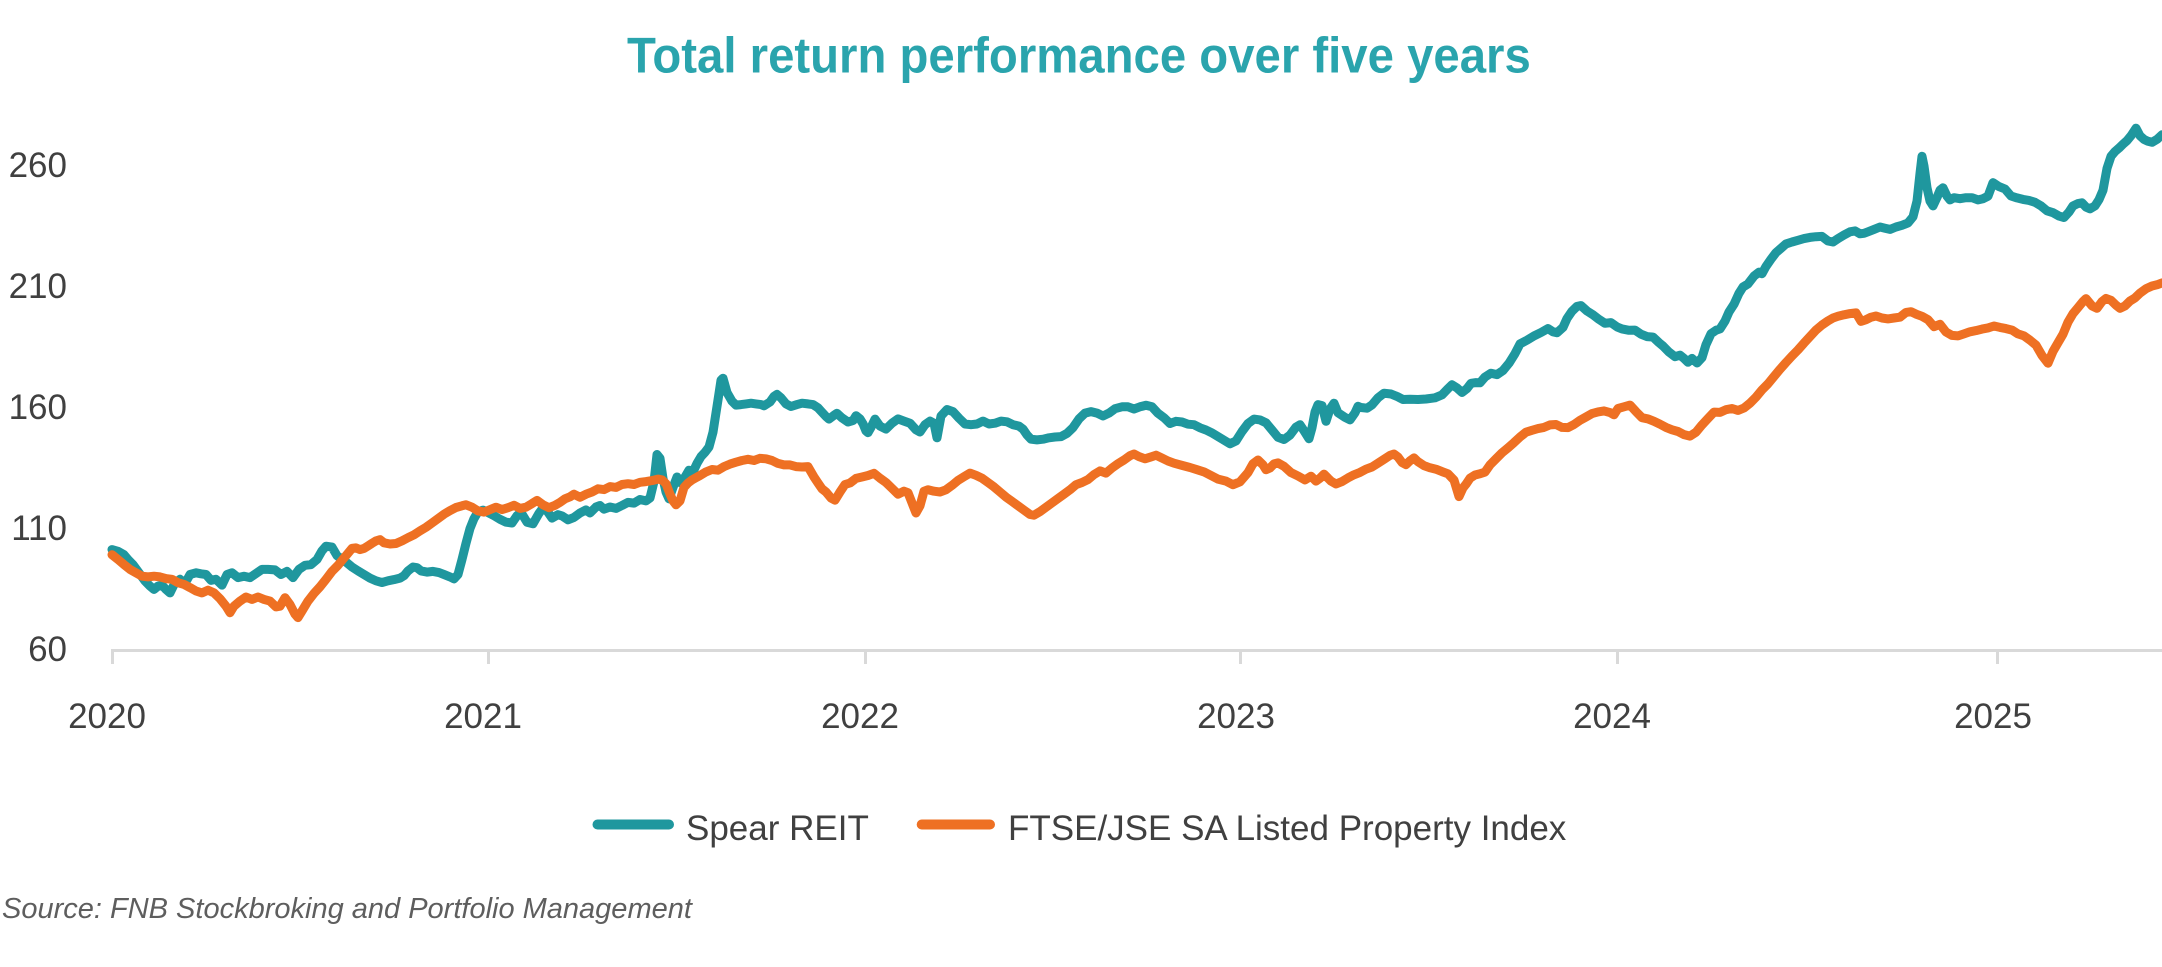 The height and width of the screenshot is (967, 2162). I want to click on svg-text: 160, so click(38, 407).